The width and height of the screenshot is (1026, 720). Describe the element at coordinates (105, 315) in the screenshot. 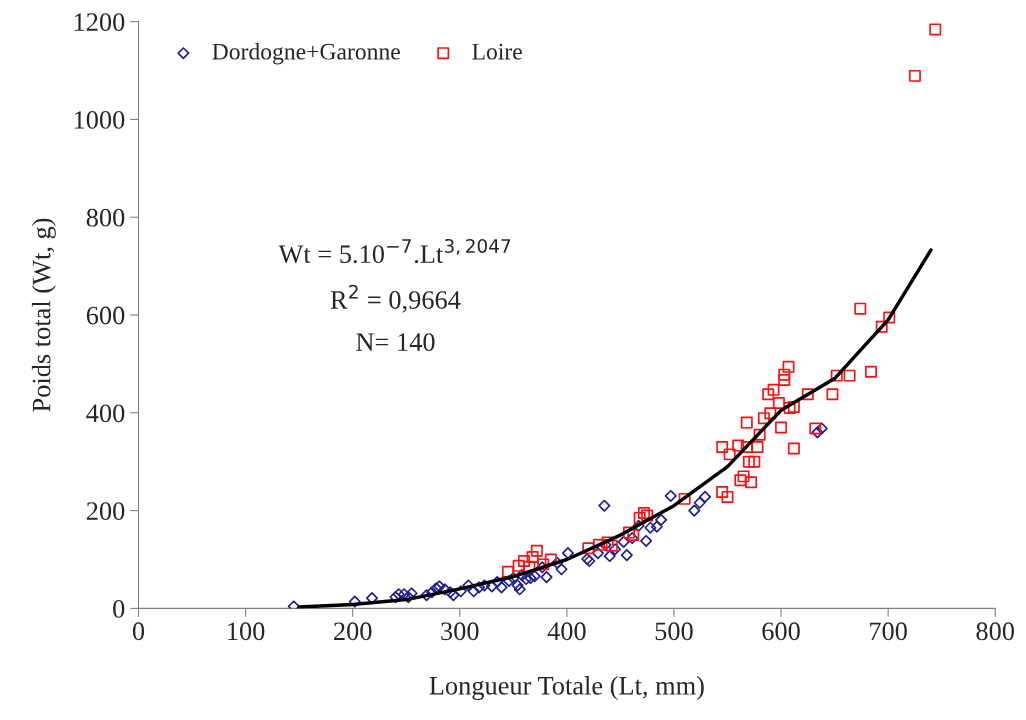

I see `y-tick-label: 600` at that location.